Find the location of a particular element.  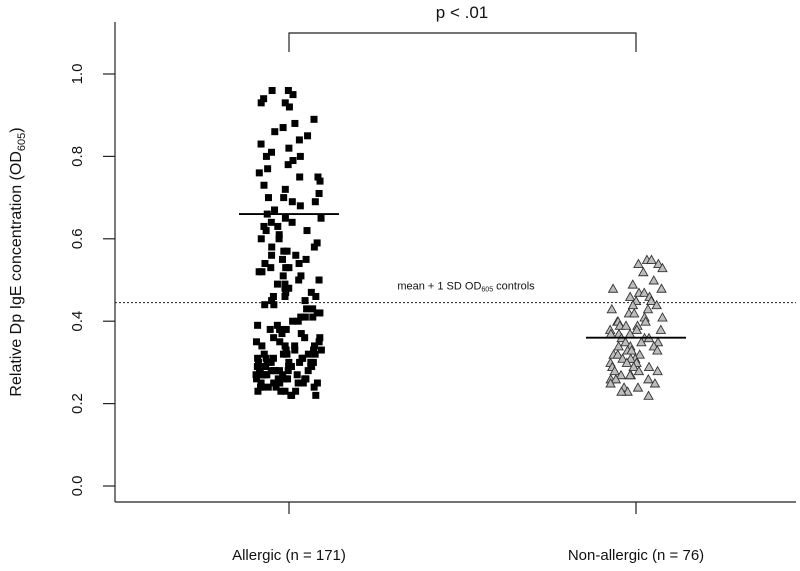

y-tick-label: 0.4 is located at coordinates (77, 321).